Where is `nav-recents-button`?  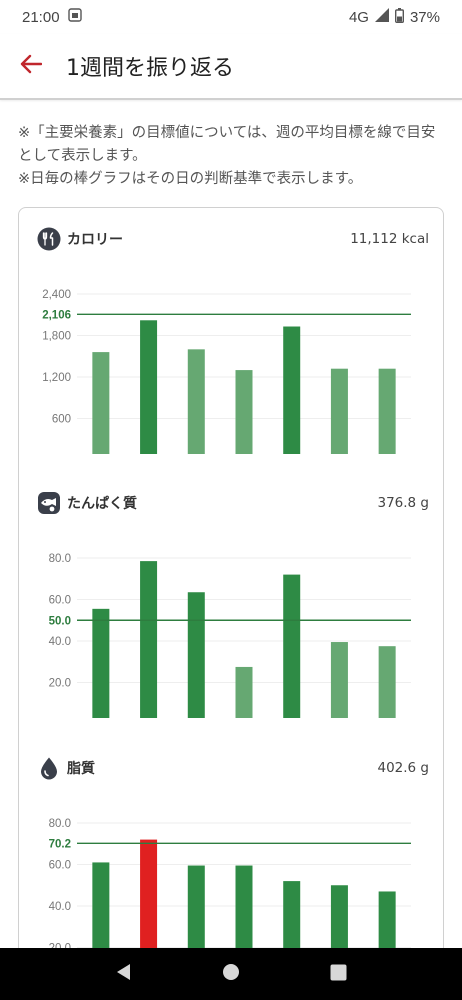
nav-recents-button is located at coordinates (338, 974).